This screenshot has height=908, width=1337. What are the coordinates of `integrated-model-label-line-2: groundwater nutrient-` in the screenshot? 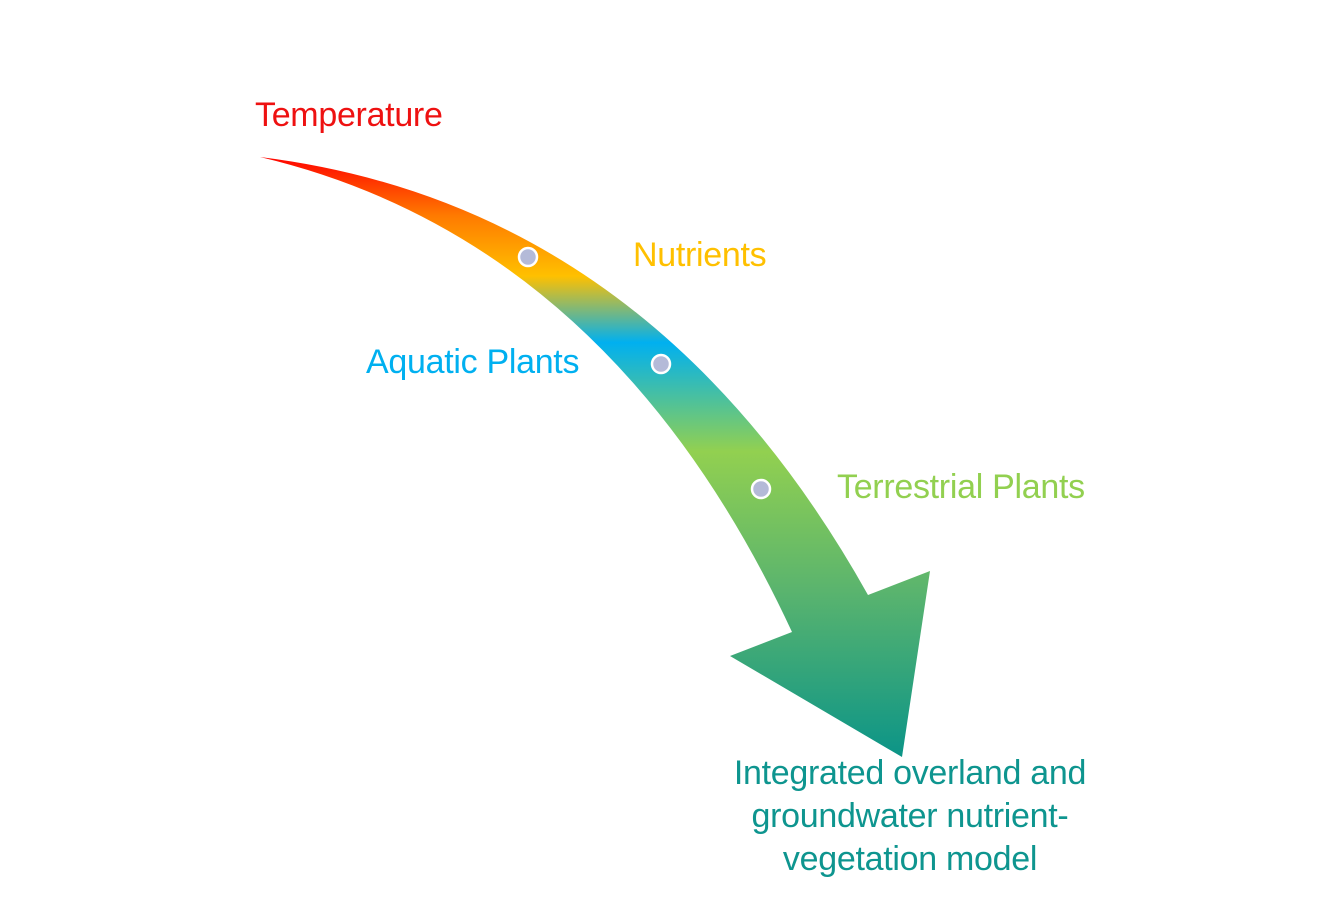 It's located at (910, 816).